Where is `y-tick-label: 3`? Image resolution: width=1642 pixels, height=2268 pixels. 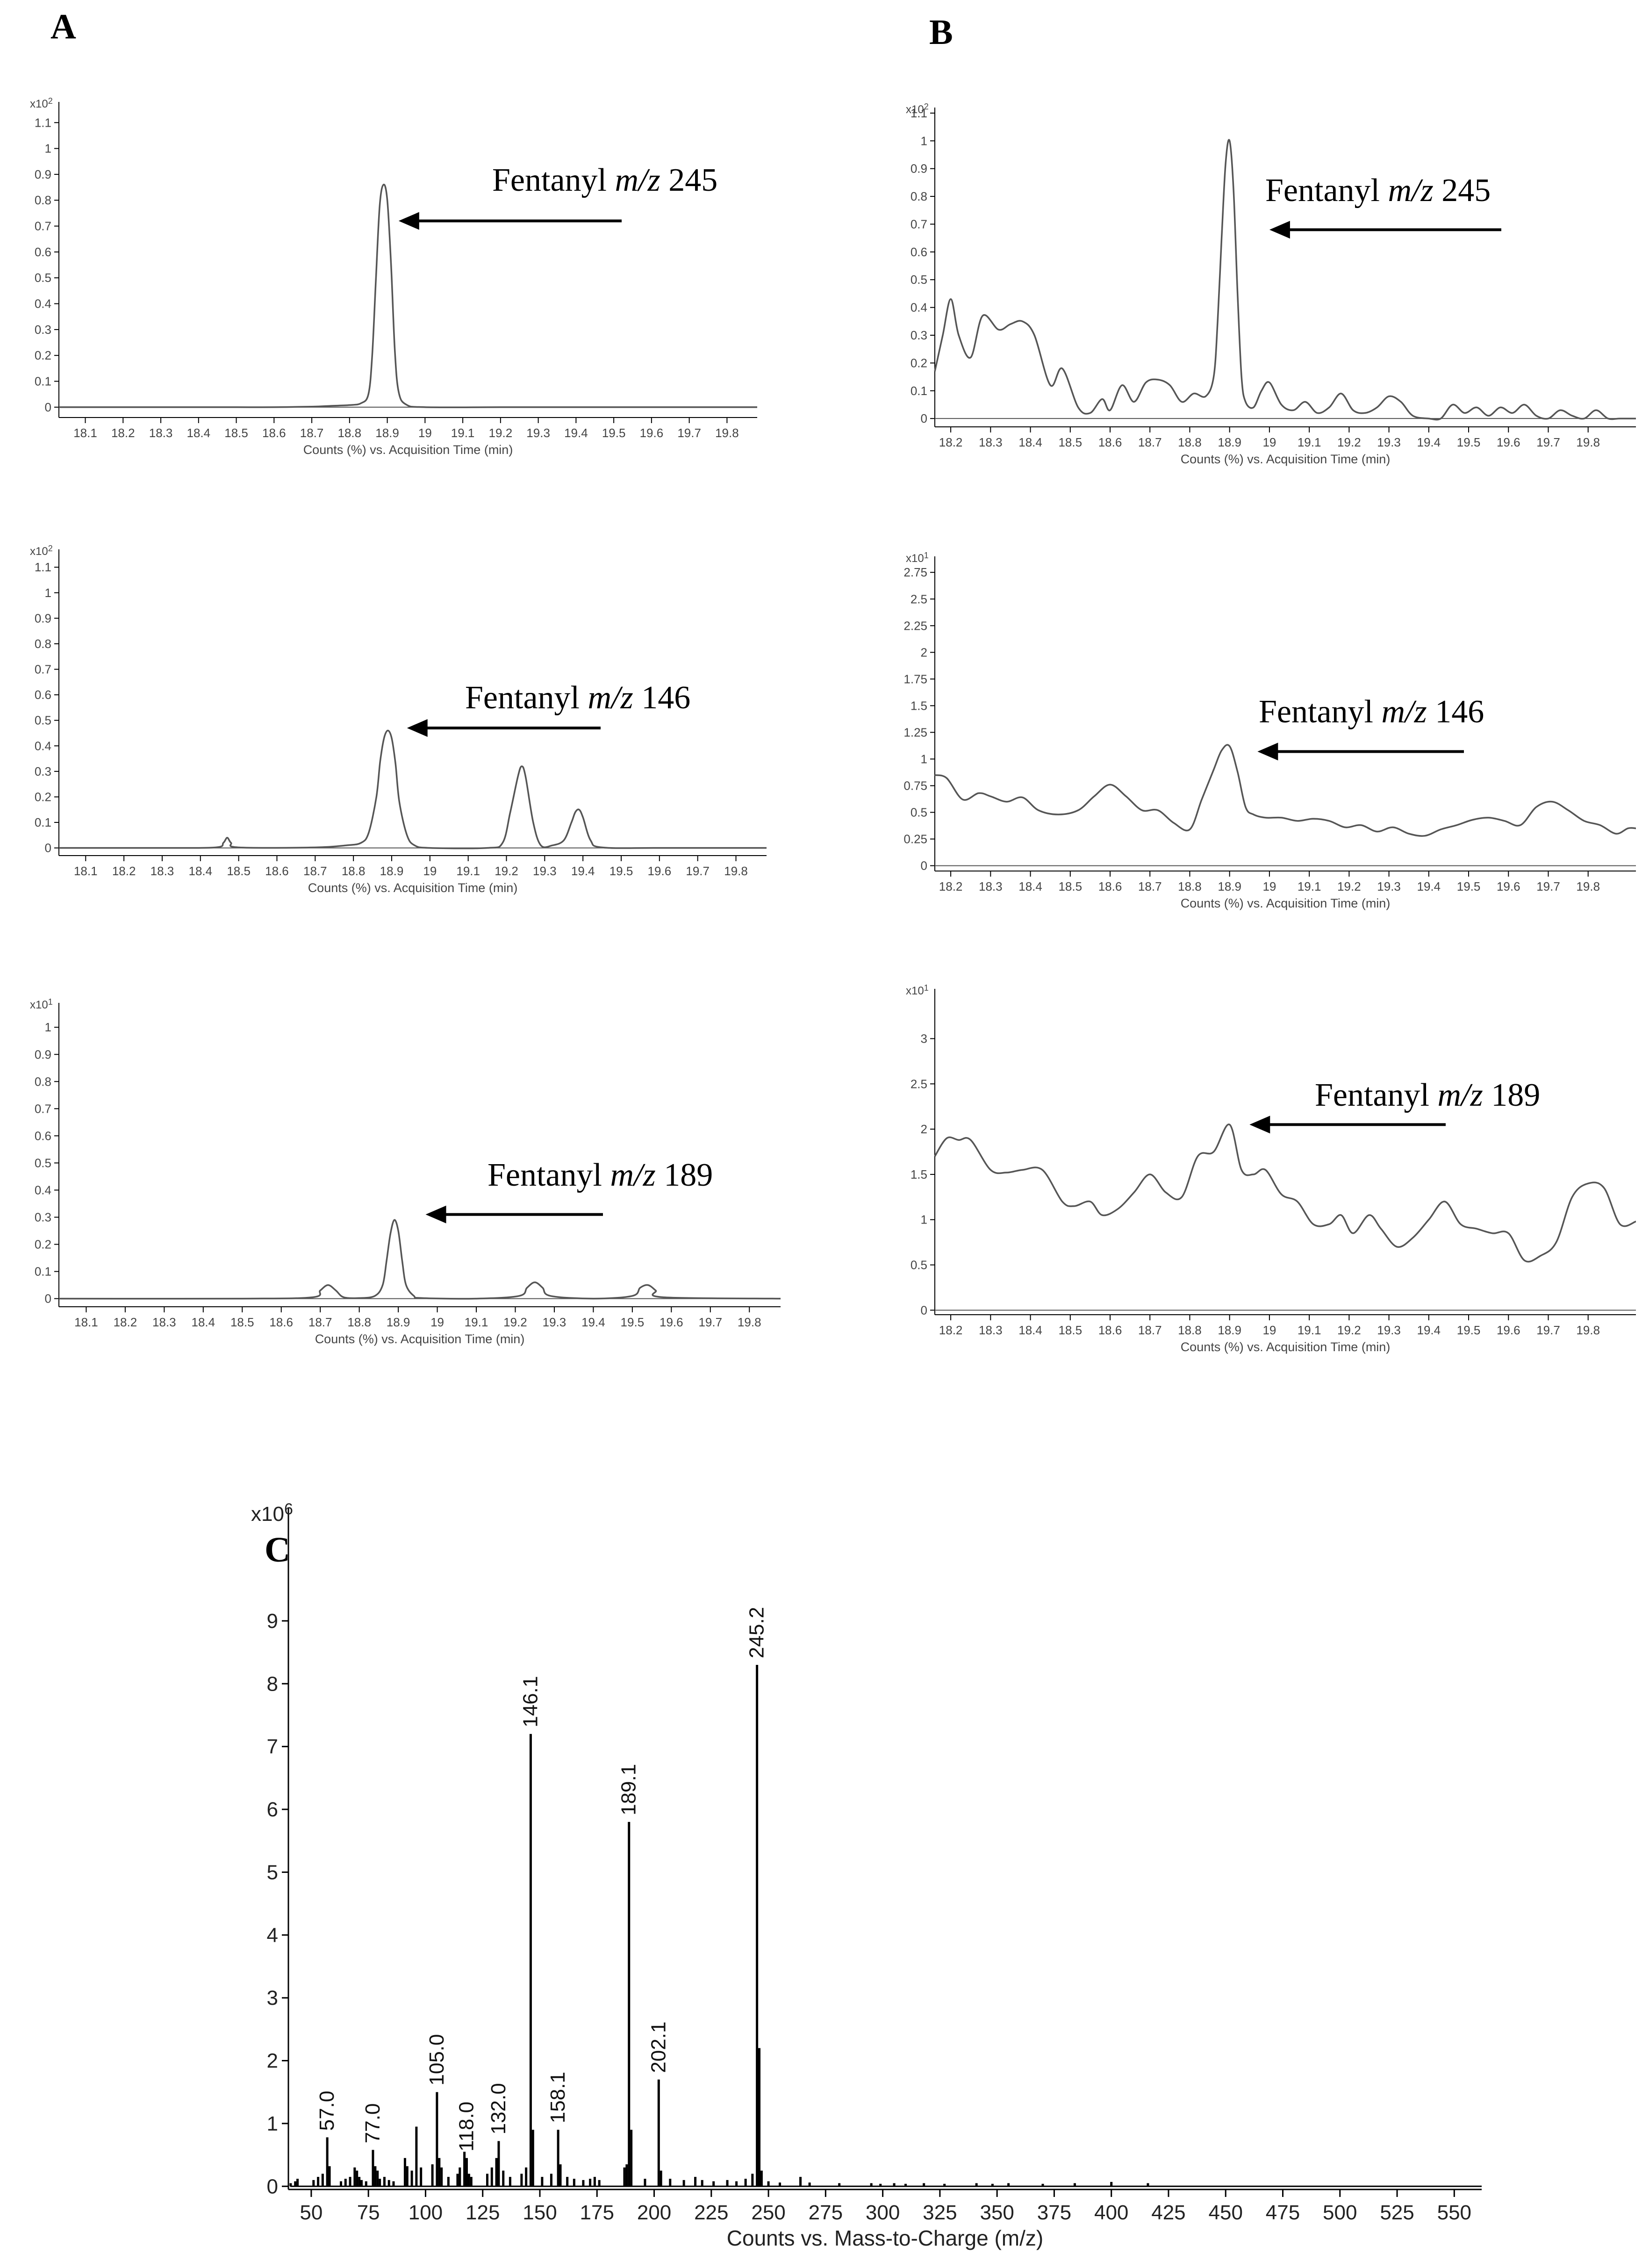
y-tick-label: 3 is located at coordinates (924, 1038).